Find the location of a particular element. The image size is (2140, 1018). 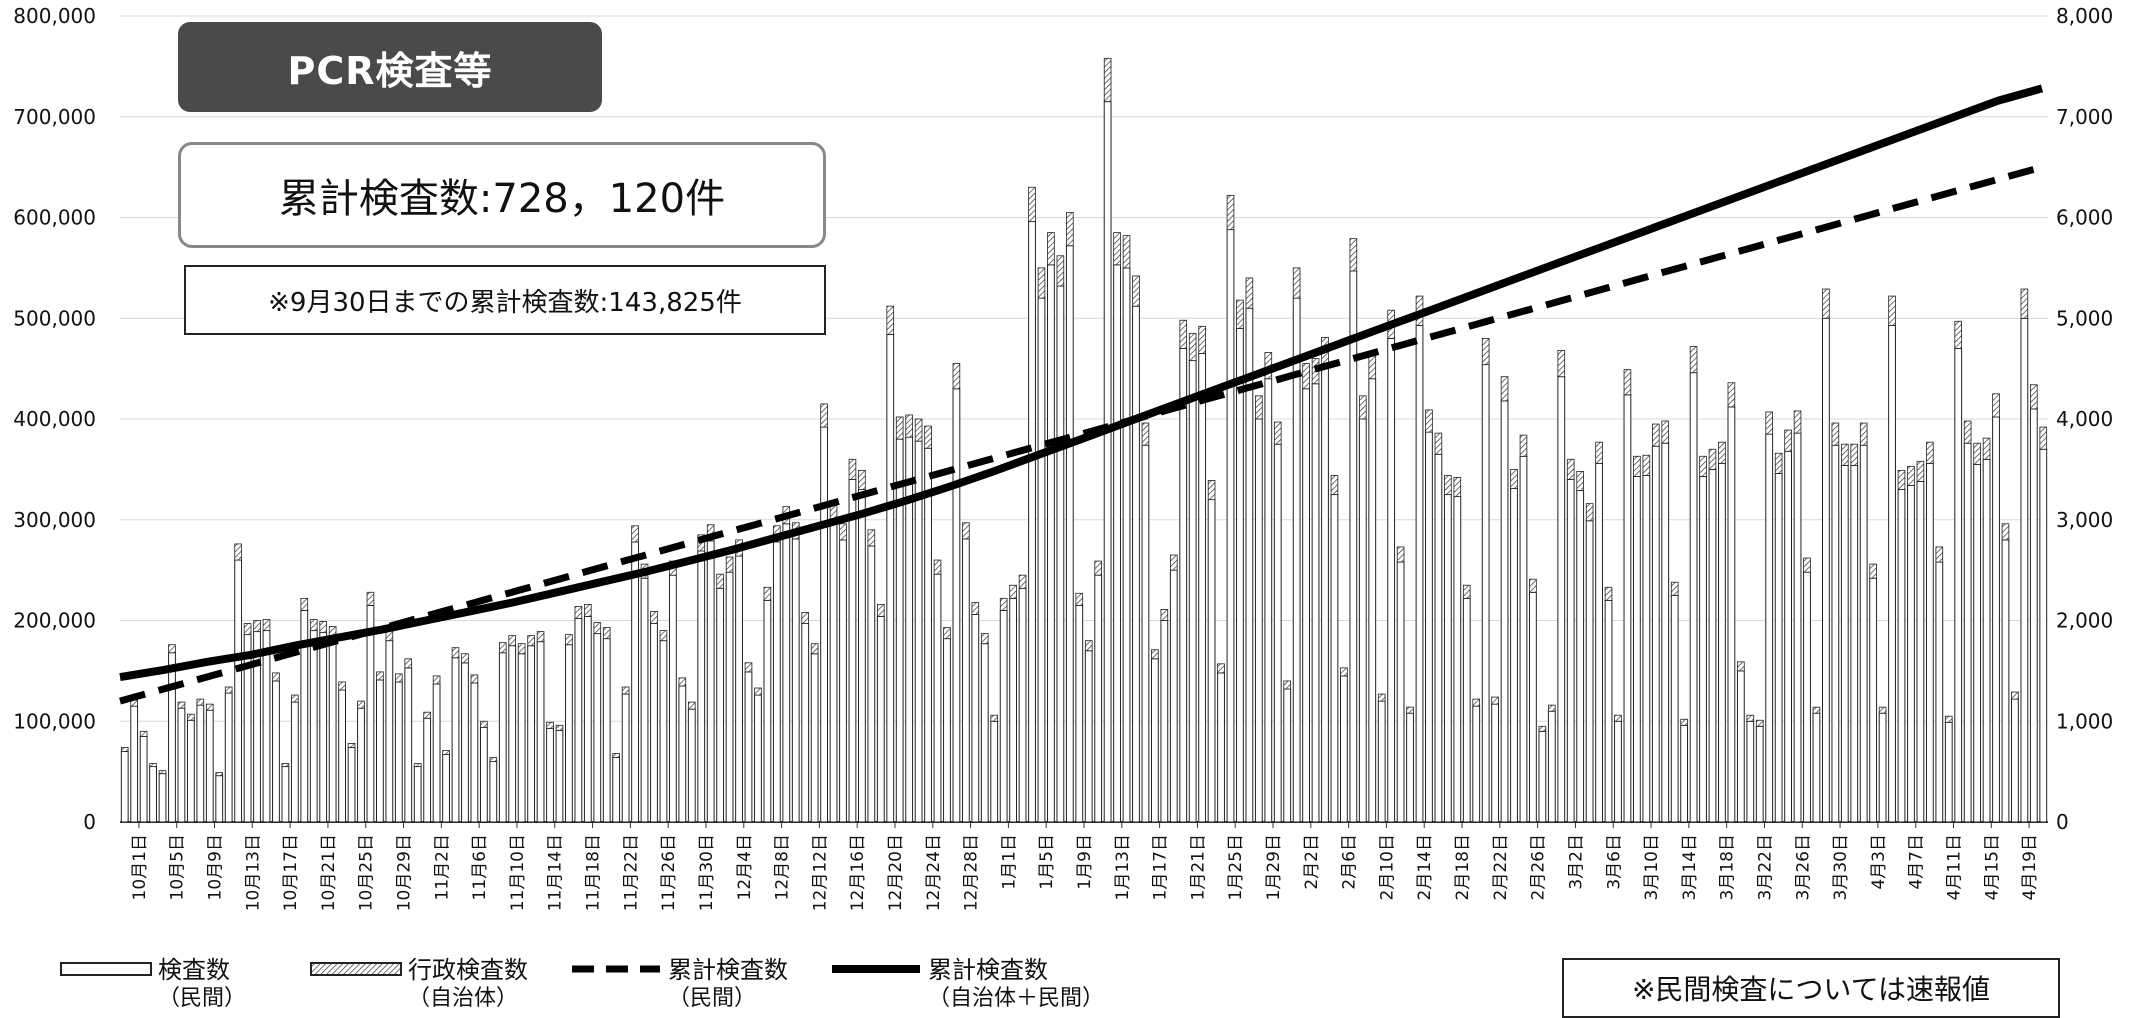

y-left-tick-label: 200,000 is located at coordinates (54, 621).